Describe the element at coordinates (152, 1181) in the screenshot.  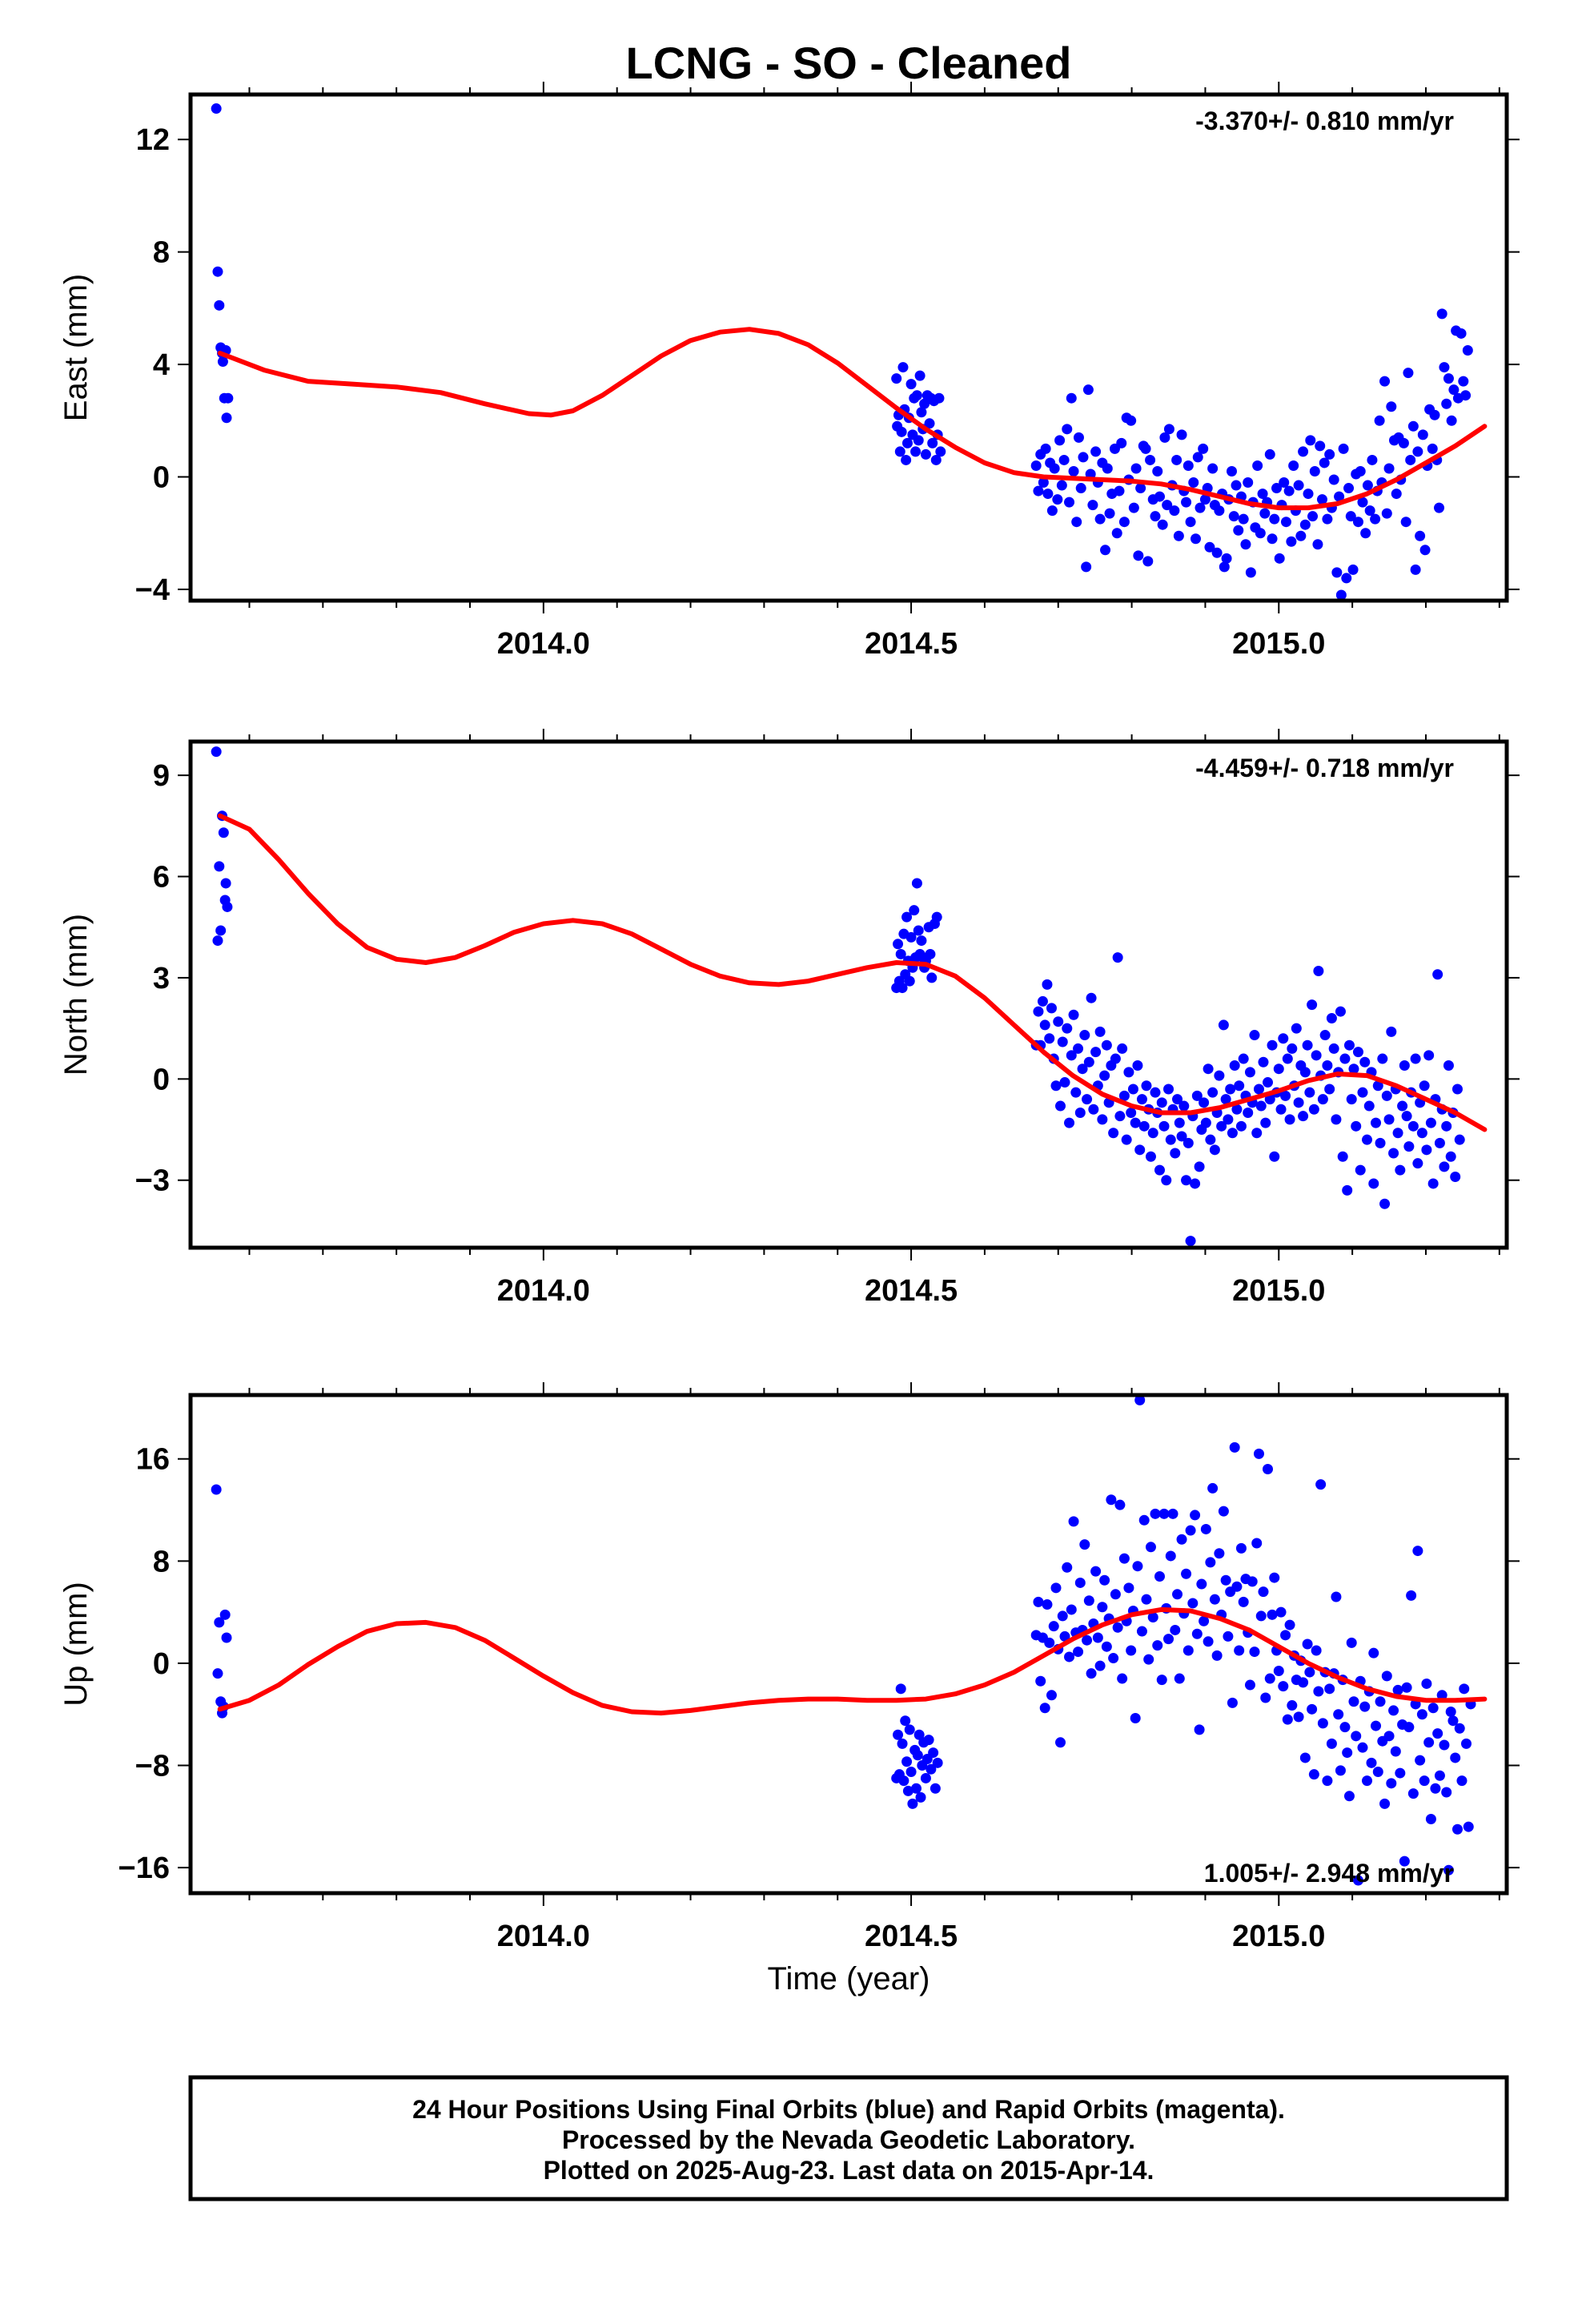
I see `north-y-tick-label: −3` at that location.